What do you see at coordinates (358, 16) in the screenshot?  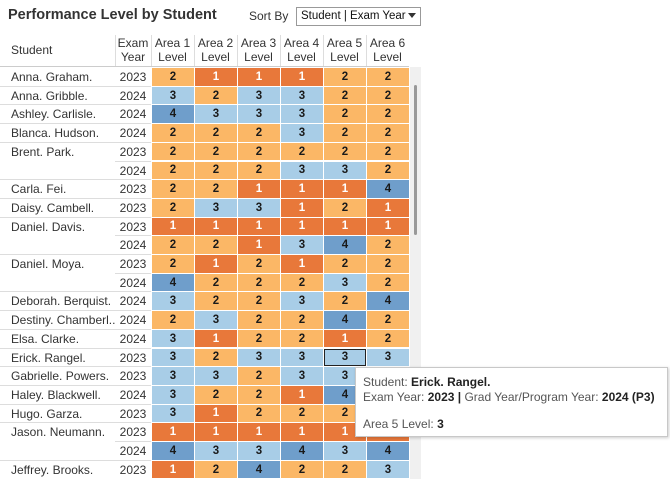 I see `sort-dropdown: Student | Exam Year` at bounding box center [358, 16].